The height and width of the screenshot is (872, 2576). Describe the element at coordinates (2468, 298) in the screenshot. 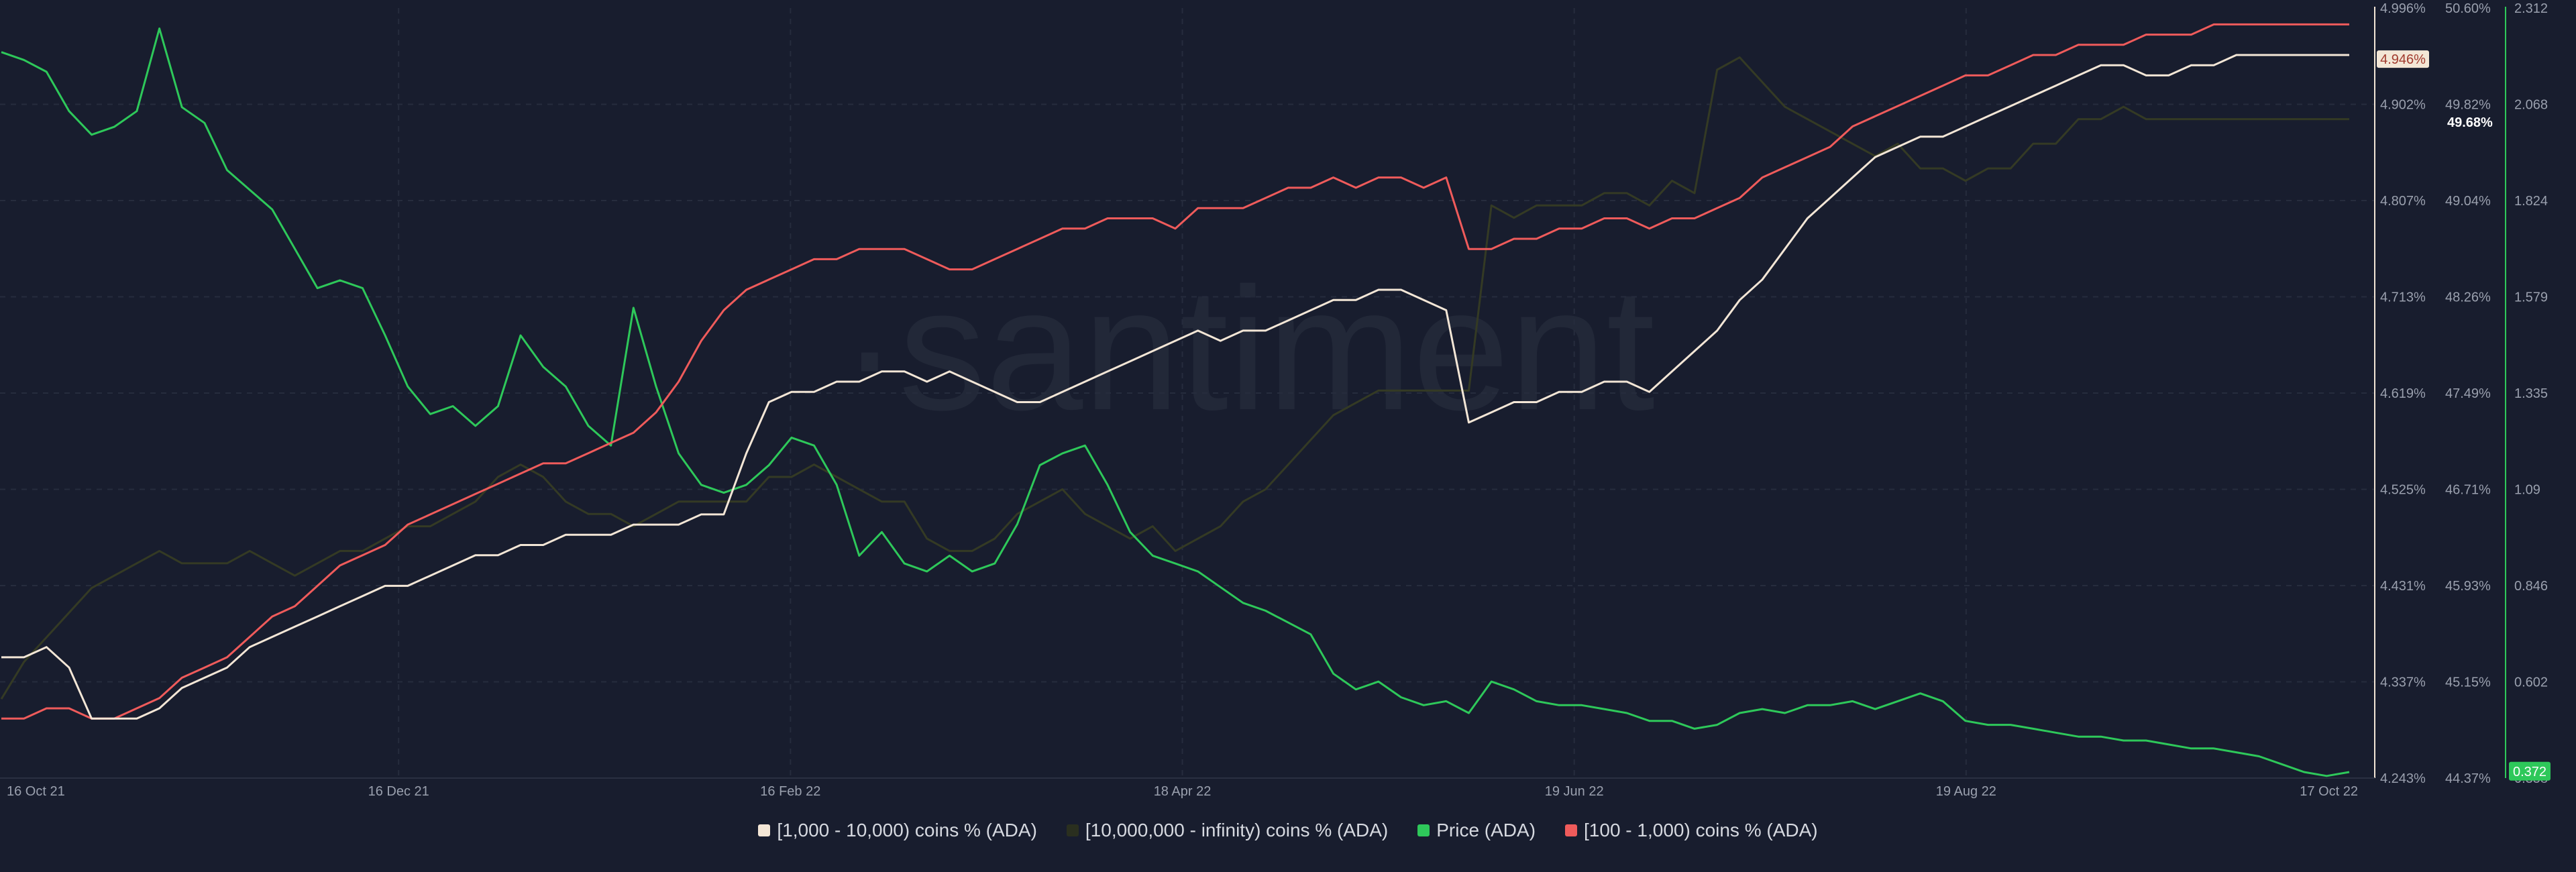

I see `mid-pct-tick: 48.26%` at that location.